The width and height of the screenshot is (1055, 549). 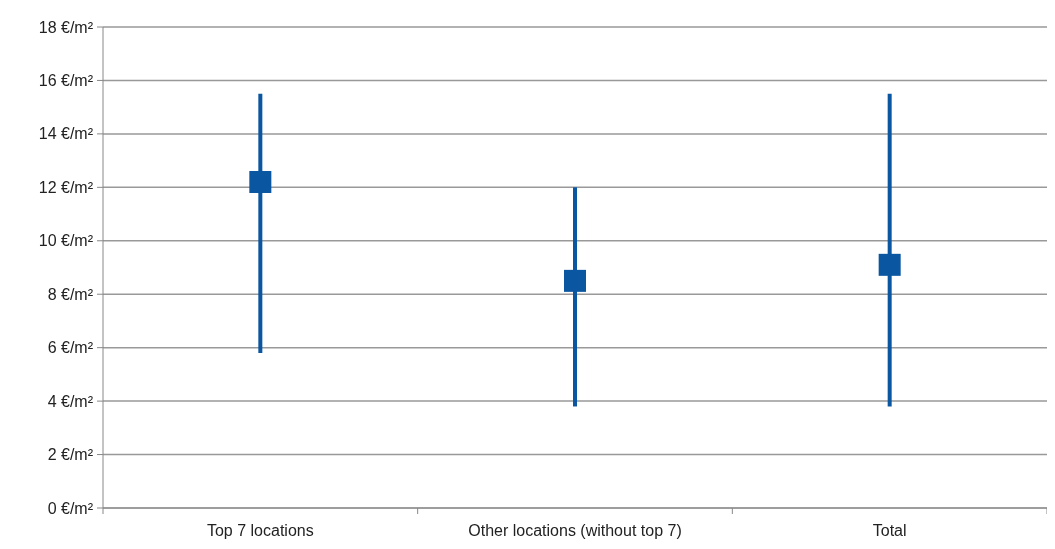 What do you see at coordinates (66, 27) in the screenshot?
I see `y-tick-label: 18 €/m²` at bounding box center [66, 27].